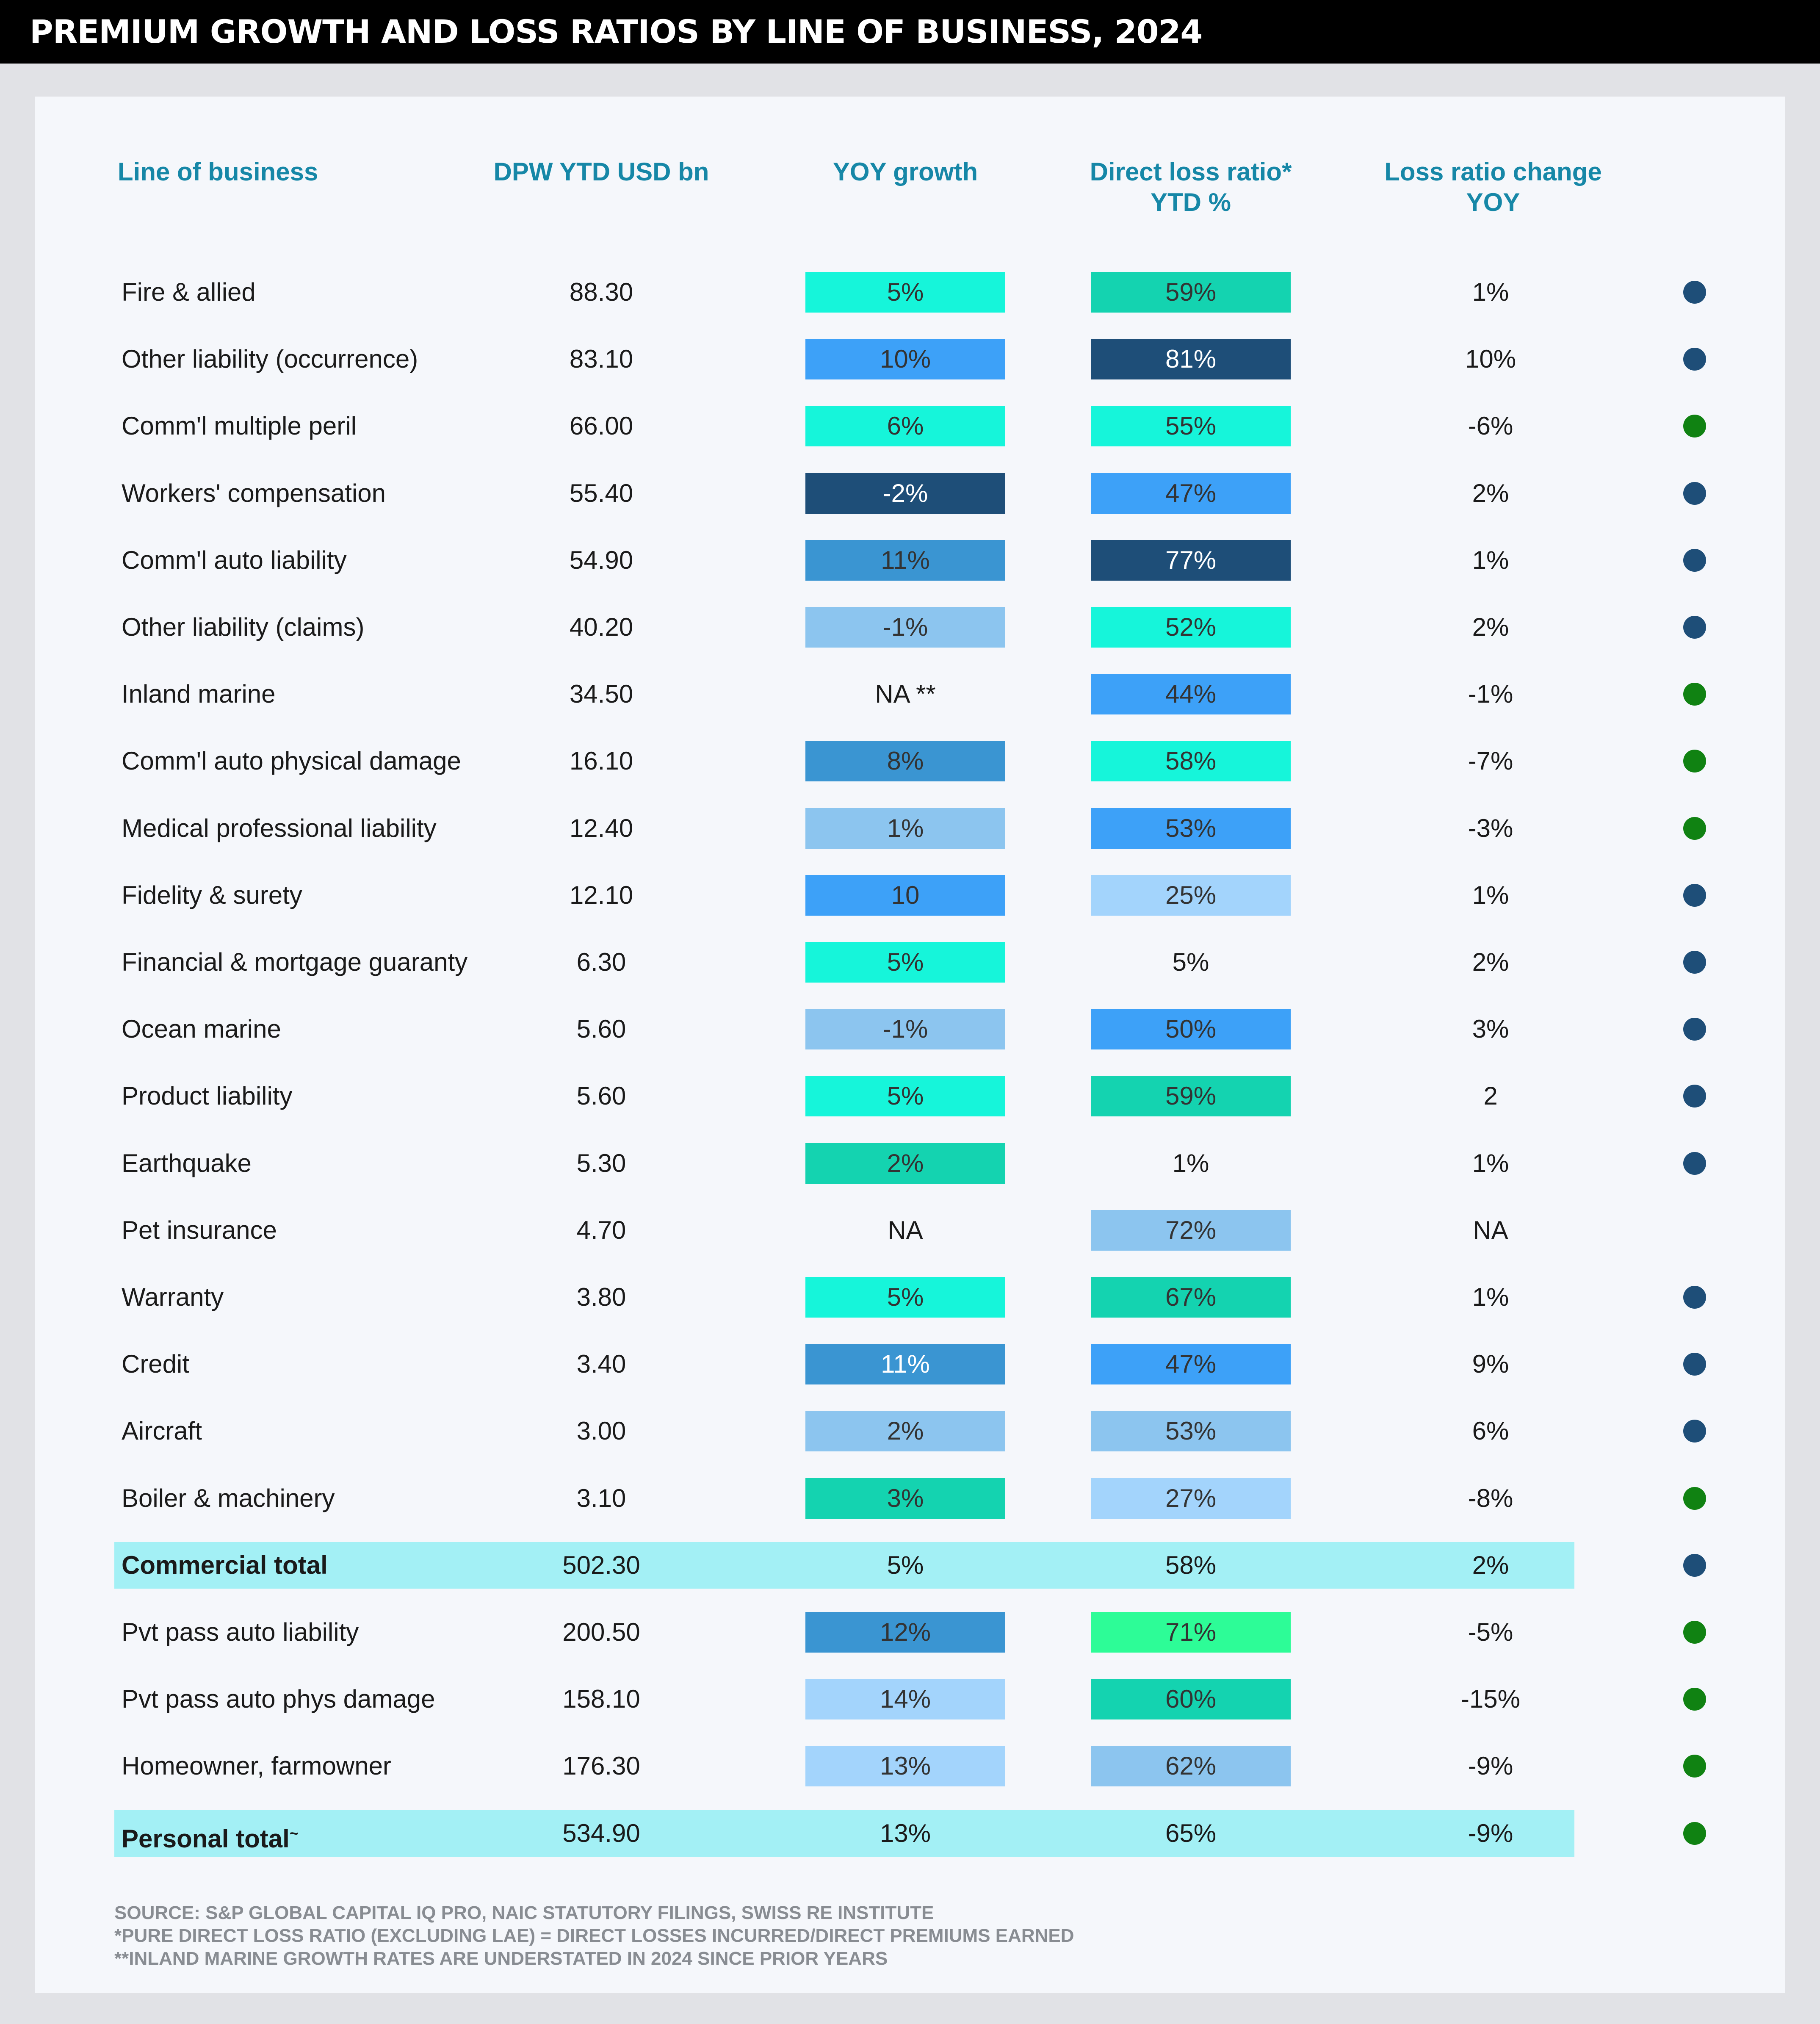  What do you see at coordinates (601, 1431) in the screenshot?
I see `dpw-value: 3.00` at bounding box center [601, 1431].